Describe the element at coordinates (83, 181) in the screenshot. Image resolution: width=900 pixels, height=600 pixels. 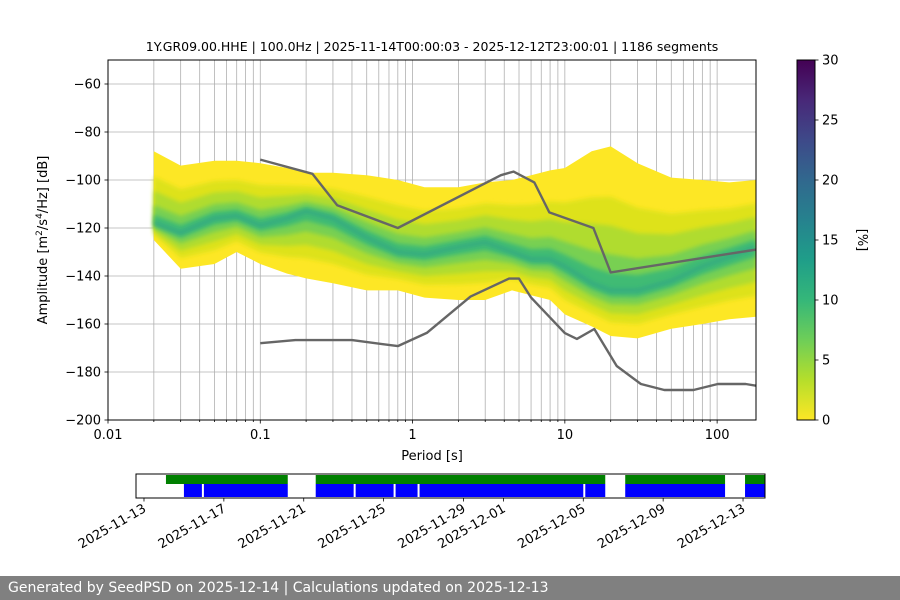
I see `y-tick-label: −100` at that location.